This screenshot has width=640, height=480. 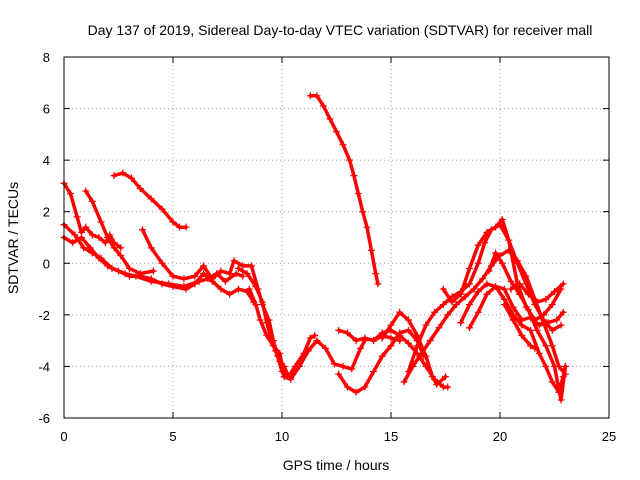 What do you see at coordinates (13, 238) in the screenshot?
I see `y-axis-label: SDTVAR / TECUs` at bounding box center [13, 238].